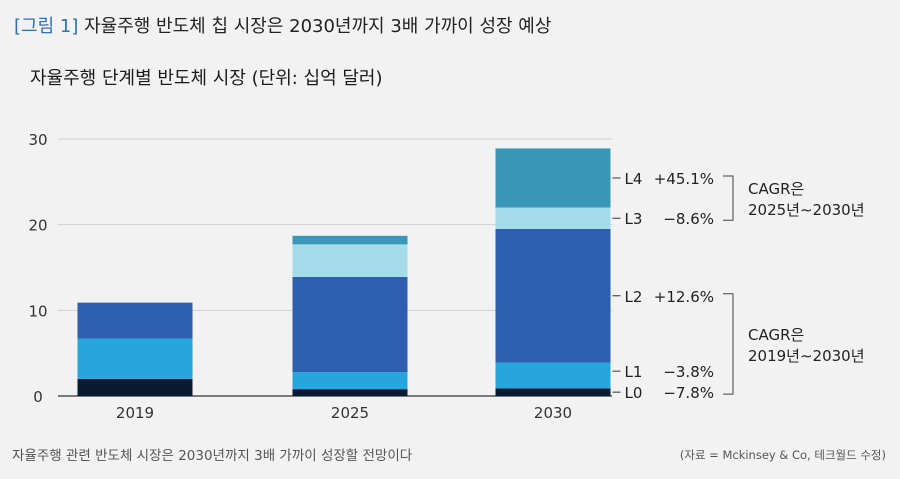  I want to click on growth-rate-label: −8.6%, so click(688, 219).